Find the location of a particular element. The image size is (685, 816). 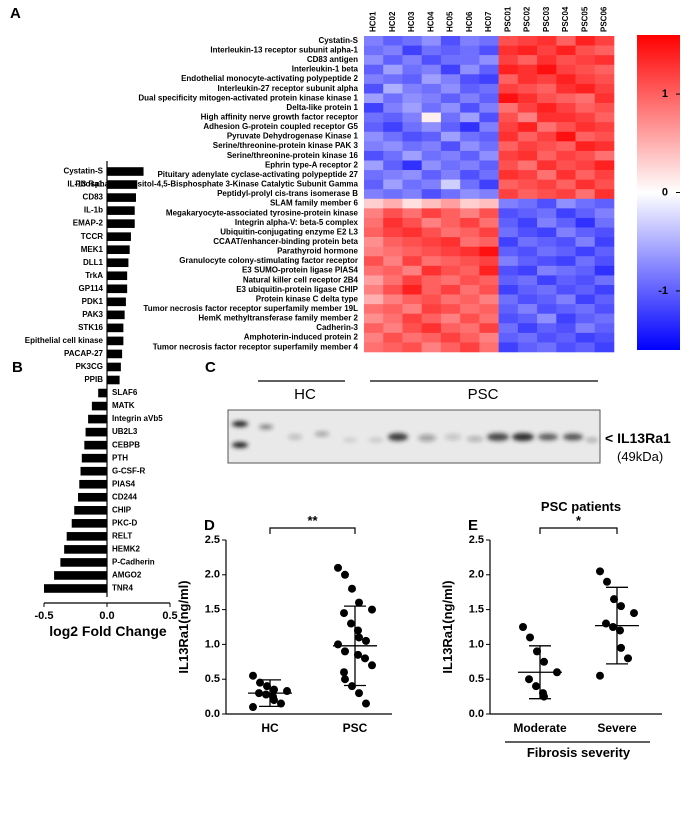

panel-label: D is located at coordinates (209, 525).